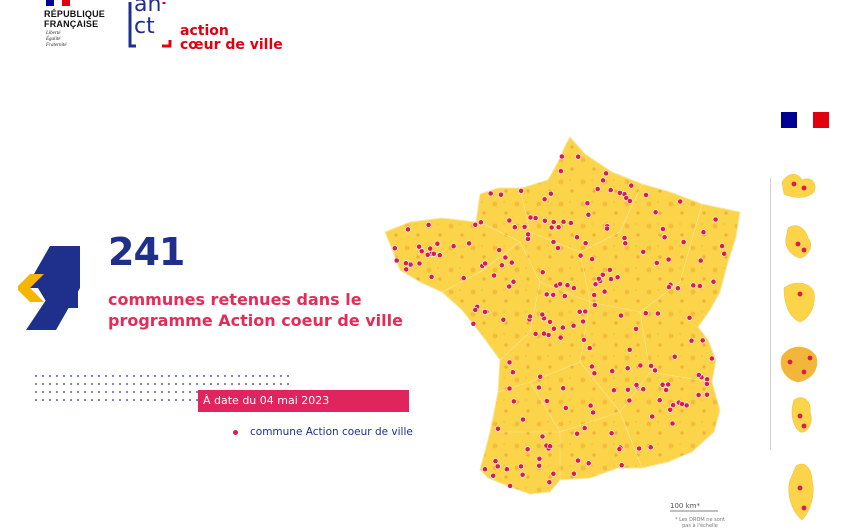 Image resolution: width=850 pixels, height=532 pixels. Describe the element at coordinates (49, 288) in the screenshot. I see `chevron-logo-icon` at that location.